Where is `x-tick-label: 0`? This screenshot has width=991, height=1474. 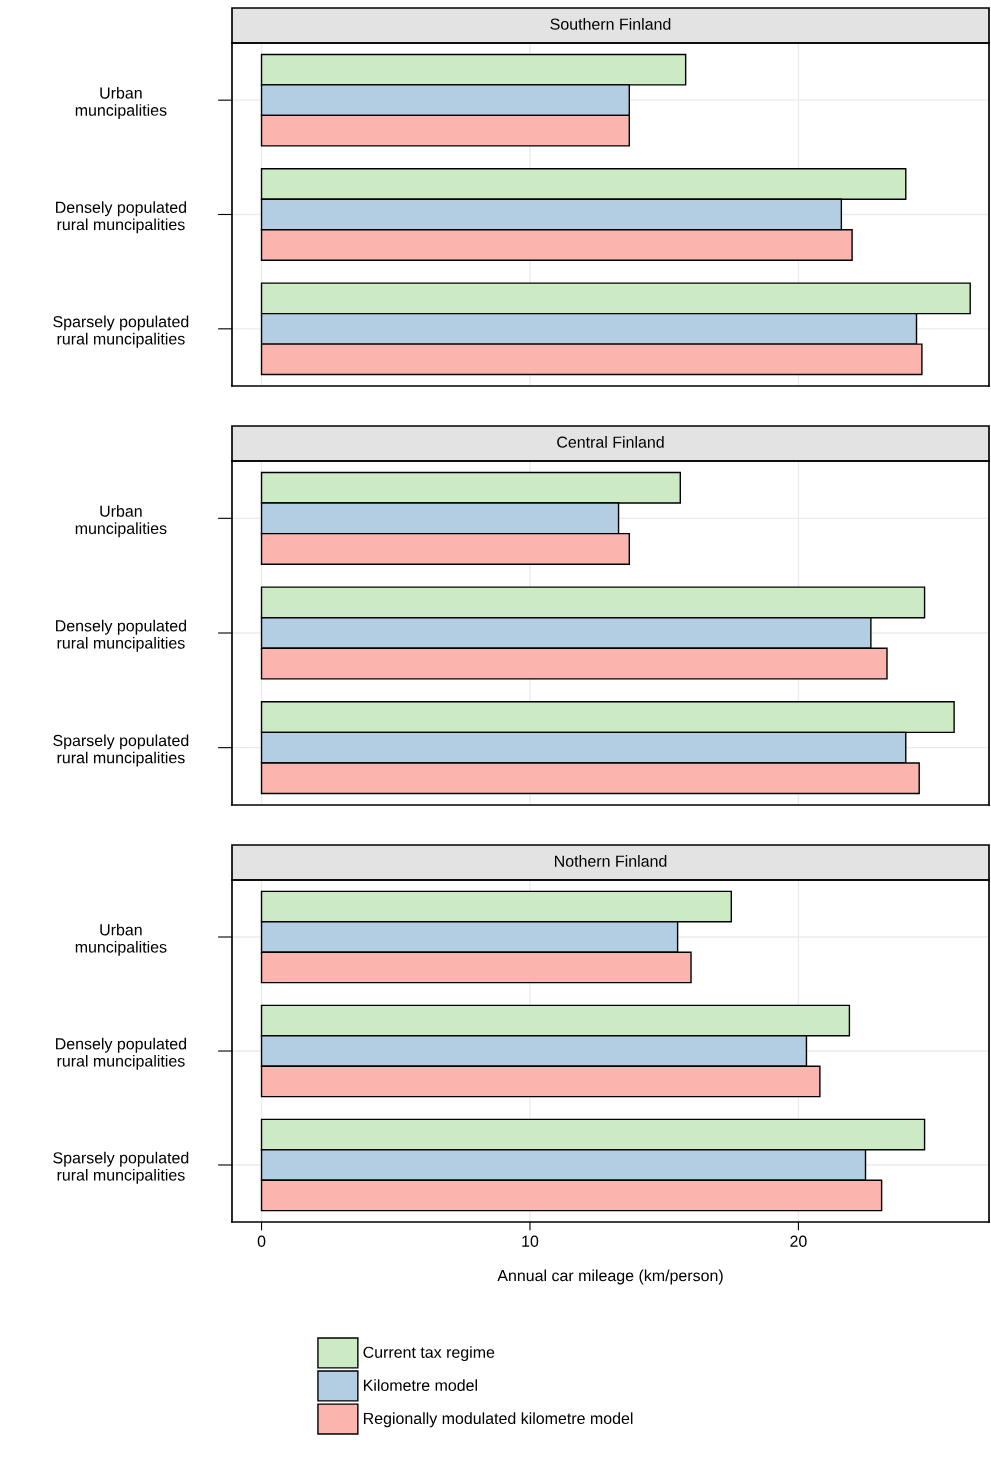 x-tick-label: 0 is located at coordinates (261, 1241).